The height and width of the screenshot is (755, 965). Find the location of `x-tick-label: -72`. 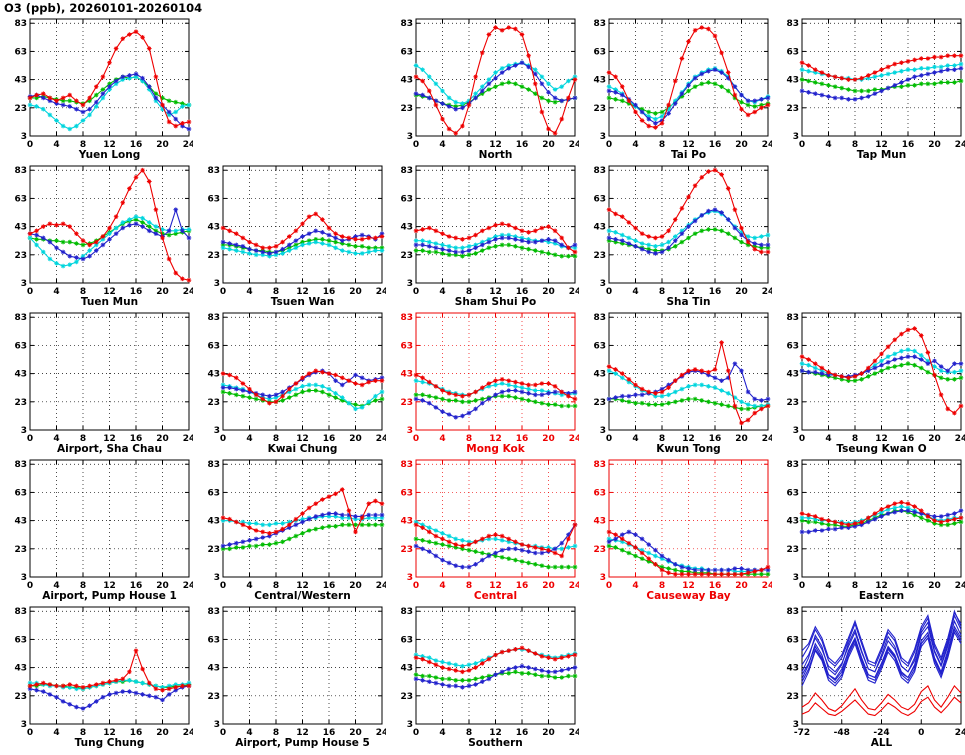

x-tick-label: -72 is located at coordinates (802, 733).